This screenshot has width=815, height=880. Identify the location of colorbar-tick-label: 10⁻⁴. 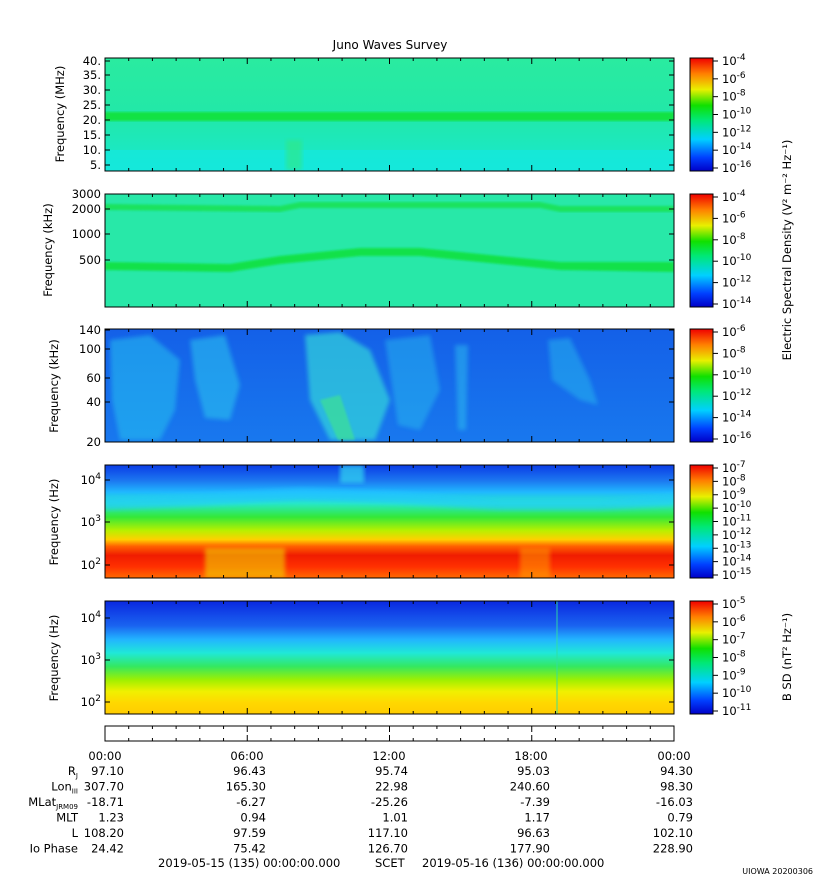
(734, 196).